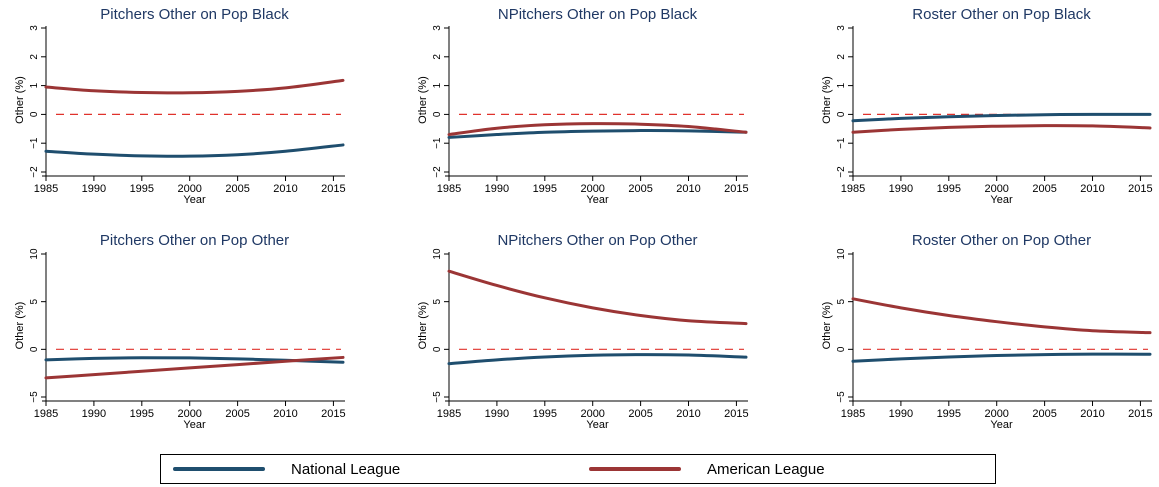 This screenshot has width=1159, height=487. Describe the element at coordinates (423, 326) in the screenshot. I see `panel-5-y-label: Other (%)` at that location.